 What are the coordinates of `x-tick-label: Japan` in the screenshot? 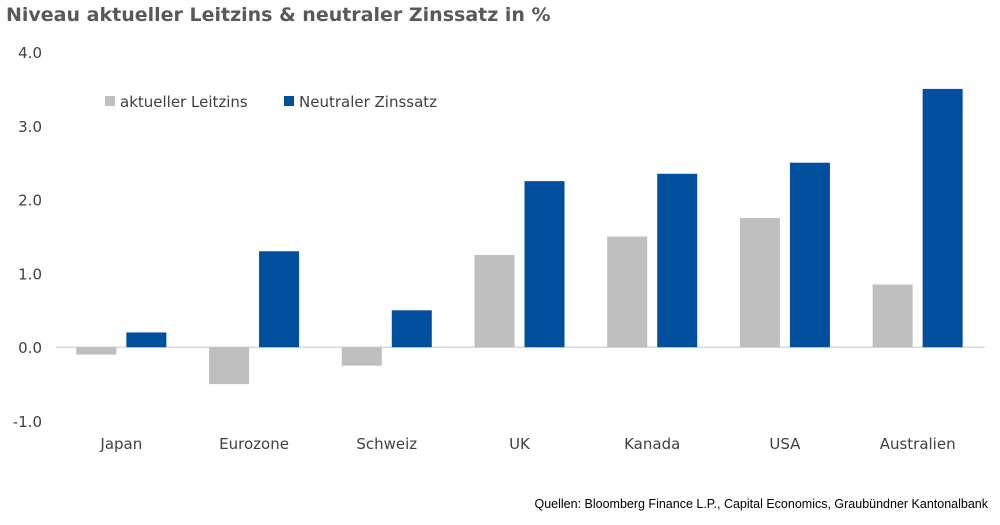 It's located at (120, 444).